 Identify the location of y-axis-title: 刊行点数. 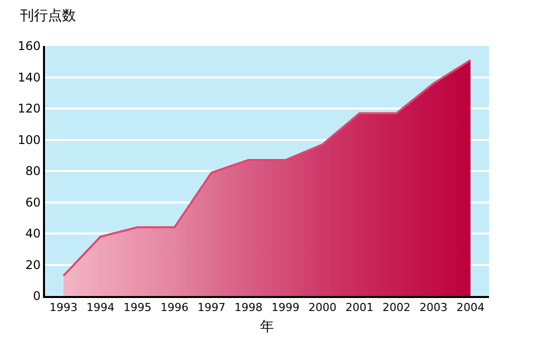
(48, 16).